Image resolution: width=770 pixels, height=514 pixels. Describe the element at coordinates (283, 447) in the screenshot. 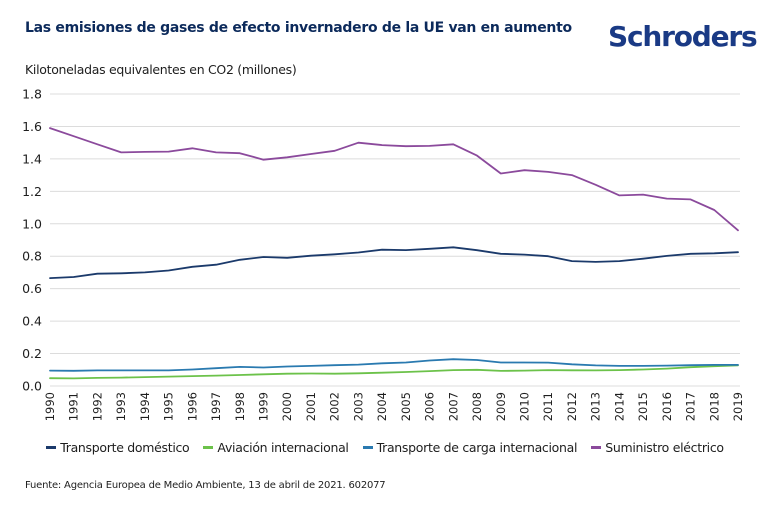

I see `legend-label: Aviación internacional` at that location.